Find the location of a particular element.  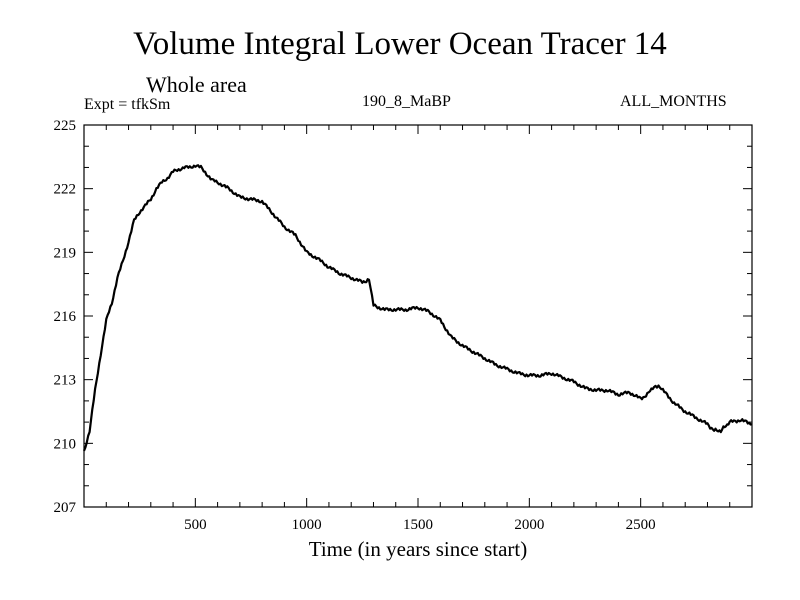

y-tick-label: 219 is located at coordinates (65, 253).